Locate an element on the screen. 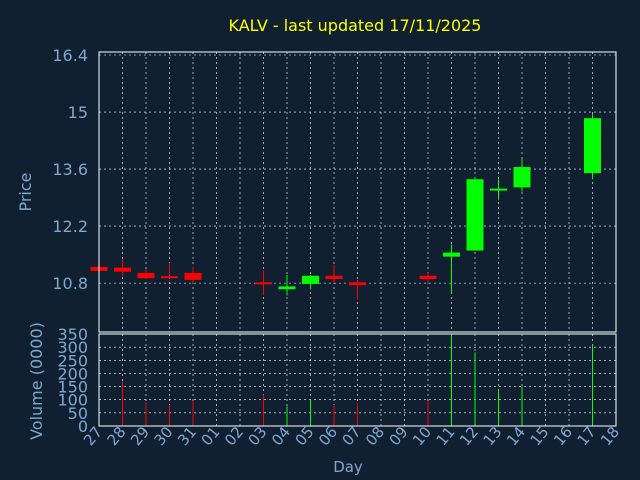 The height and width of the screenshot is (480, 640). volume-y-tick-label: 300 is located at coordinates (72, 347).